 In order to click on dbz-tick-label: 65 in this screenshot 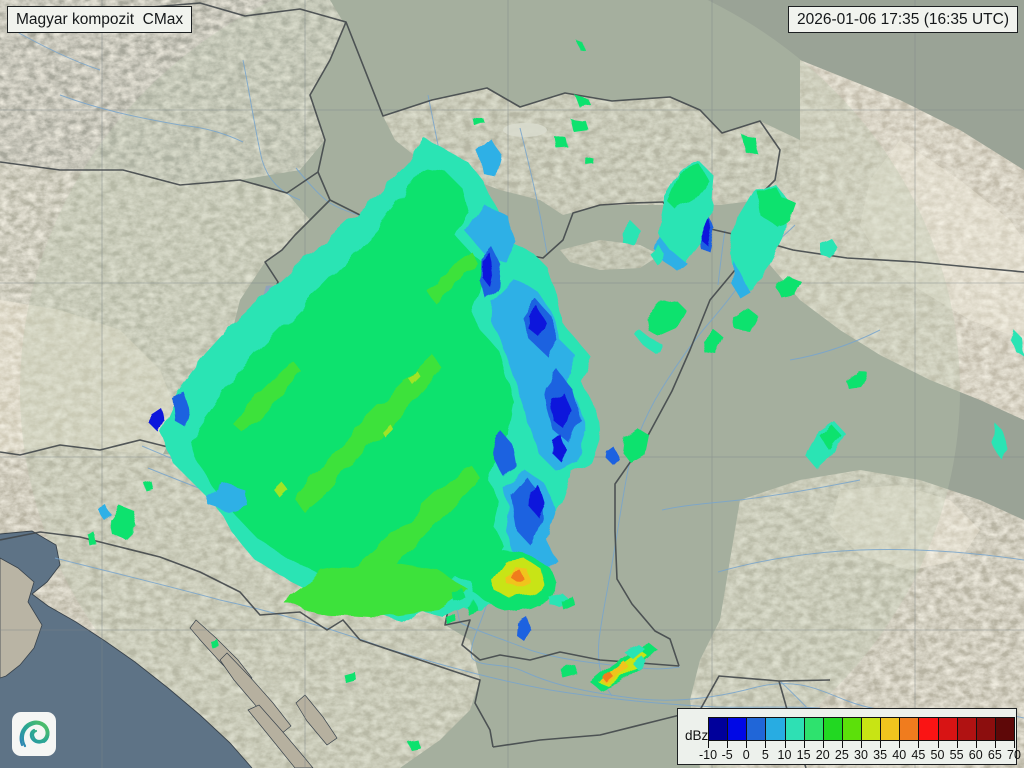, I will do `click(994, 755)`.